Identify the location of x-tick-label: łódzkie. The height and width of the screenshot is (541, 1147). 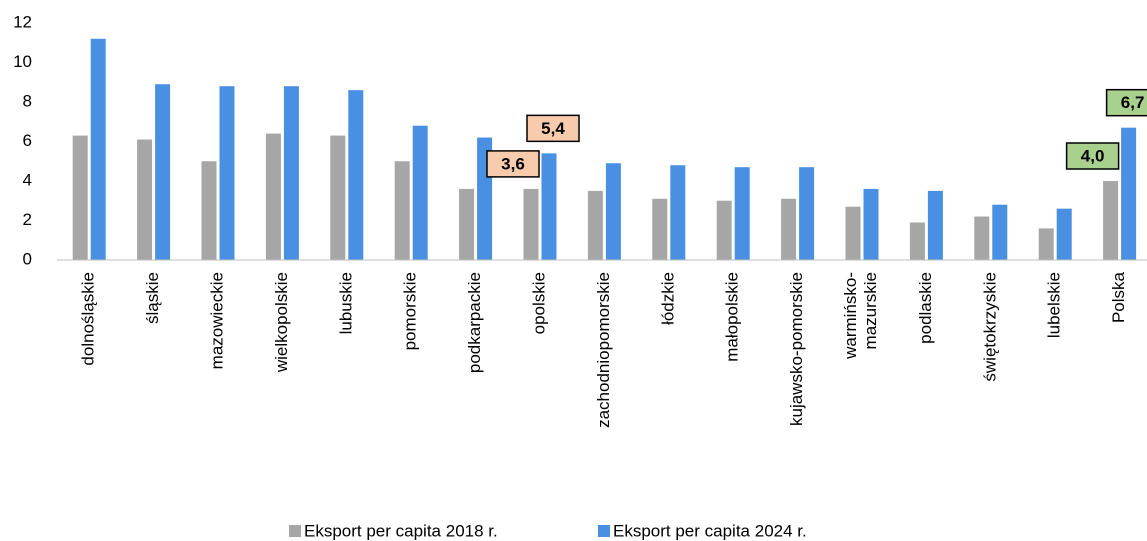
(667, 298).